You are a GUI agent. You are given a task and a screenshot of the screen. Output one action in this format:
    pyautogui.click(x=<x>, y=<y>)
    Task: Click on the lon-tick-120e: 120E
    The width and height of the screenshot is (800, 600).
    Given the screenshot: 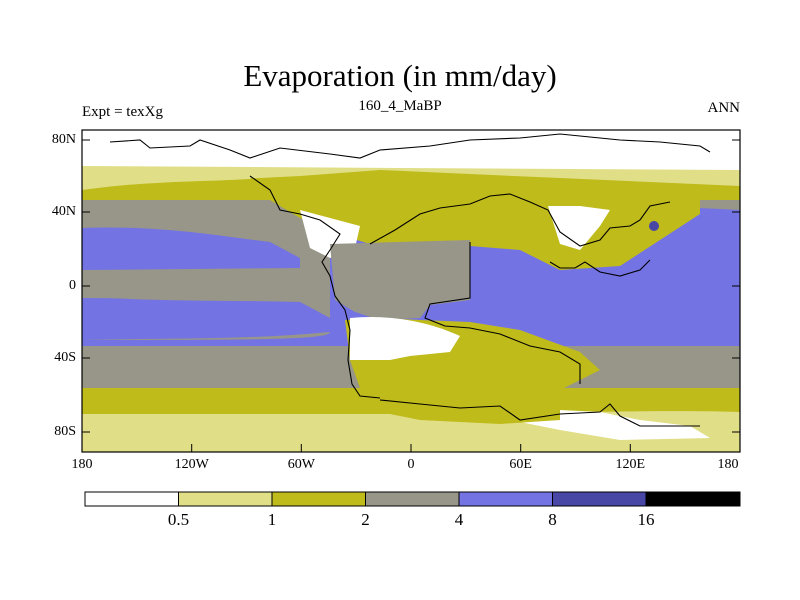 What is the action you would take?
    pyautogui.click(x=630, y=464)
    